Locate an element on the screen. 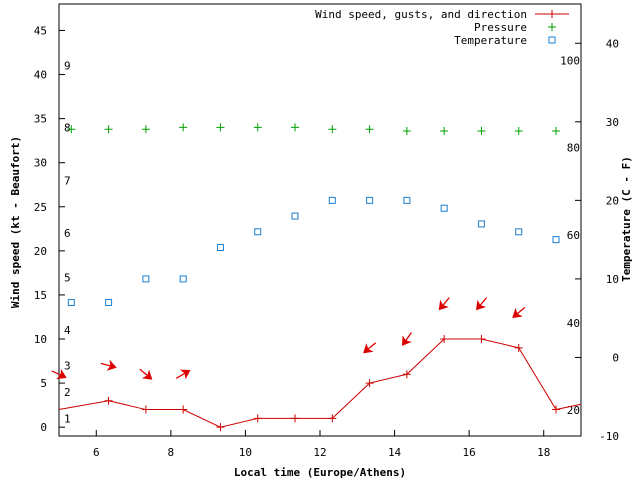 This screenshot has width=640, height=480. x-tick-label: 10 is located at coordinates (245, 452).